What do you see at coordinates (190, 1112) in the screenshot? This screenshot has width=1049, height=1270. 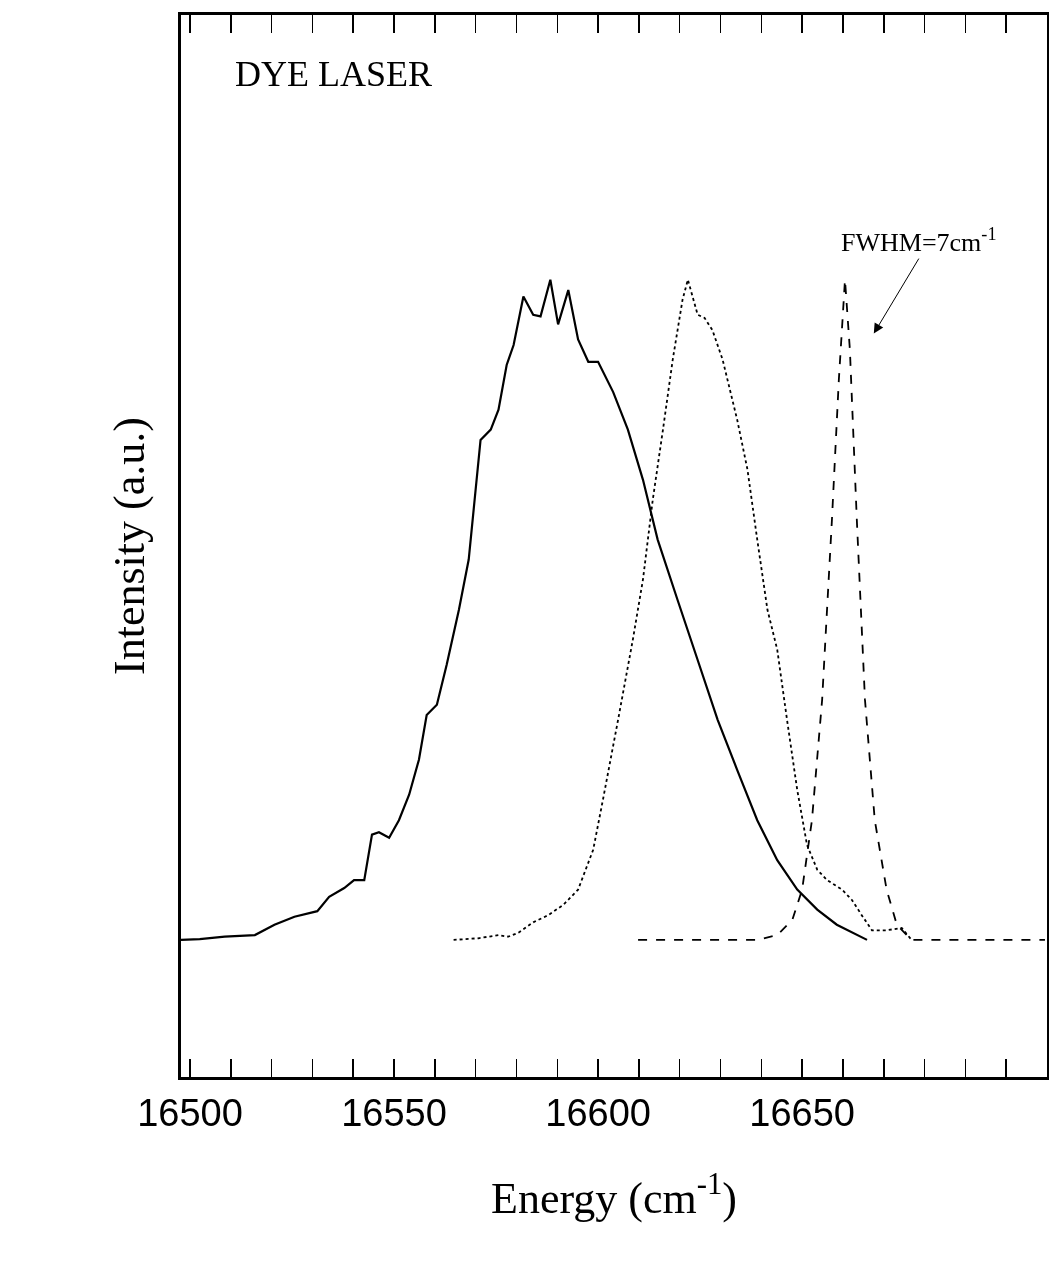 I see `x-tick-label: 16500` at bounding box center [190, 1112].